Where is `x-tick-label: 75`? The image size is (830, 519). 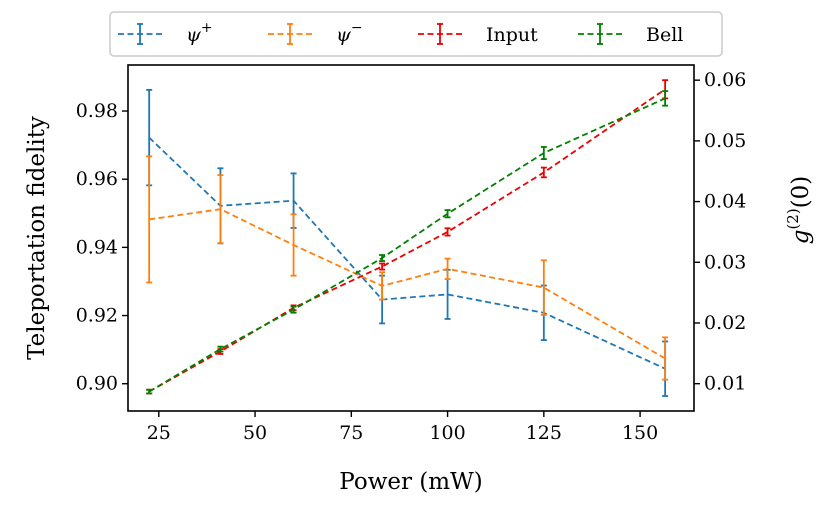
x-tick-label: 75 is located at coordinates (351, 433).